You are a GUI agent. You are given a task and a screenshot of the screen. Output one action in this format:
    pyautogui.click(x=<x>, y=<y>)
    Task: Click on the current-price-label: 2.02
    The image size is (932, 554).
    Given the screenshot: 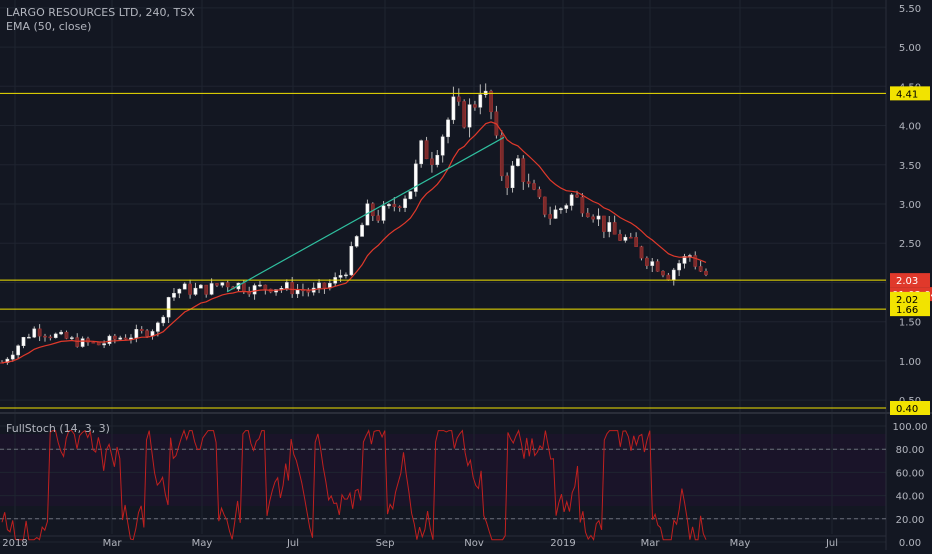 What is the action you would take?
    pyautogui.click(x=907, y=300)
    